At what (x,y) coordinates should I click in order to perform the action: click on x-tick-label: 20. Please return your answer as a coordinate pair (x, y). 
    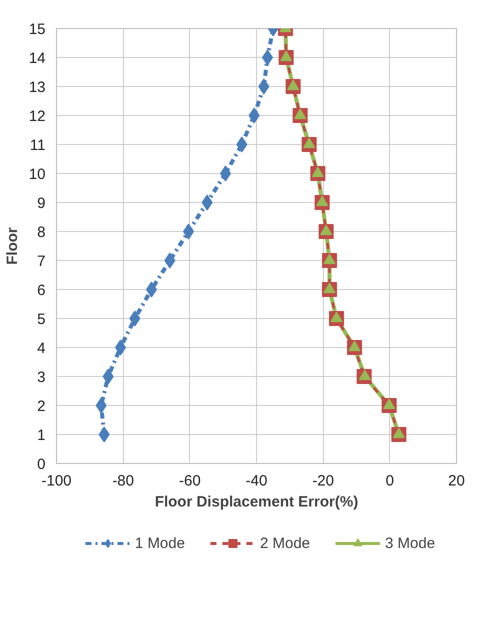
    Looking at the image, I should click on (456, 481).